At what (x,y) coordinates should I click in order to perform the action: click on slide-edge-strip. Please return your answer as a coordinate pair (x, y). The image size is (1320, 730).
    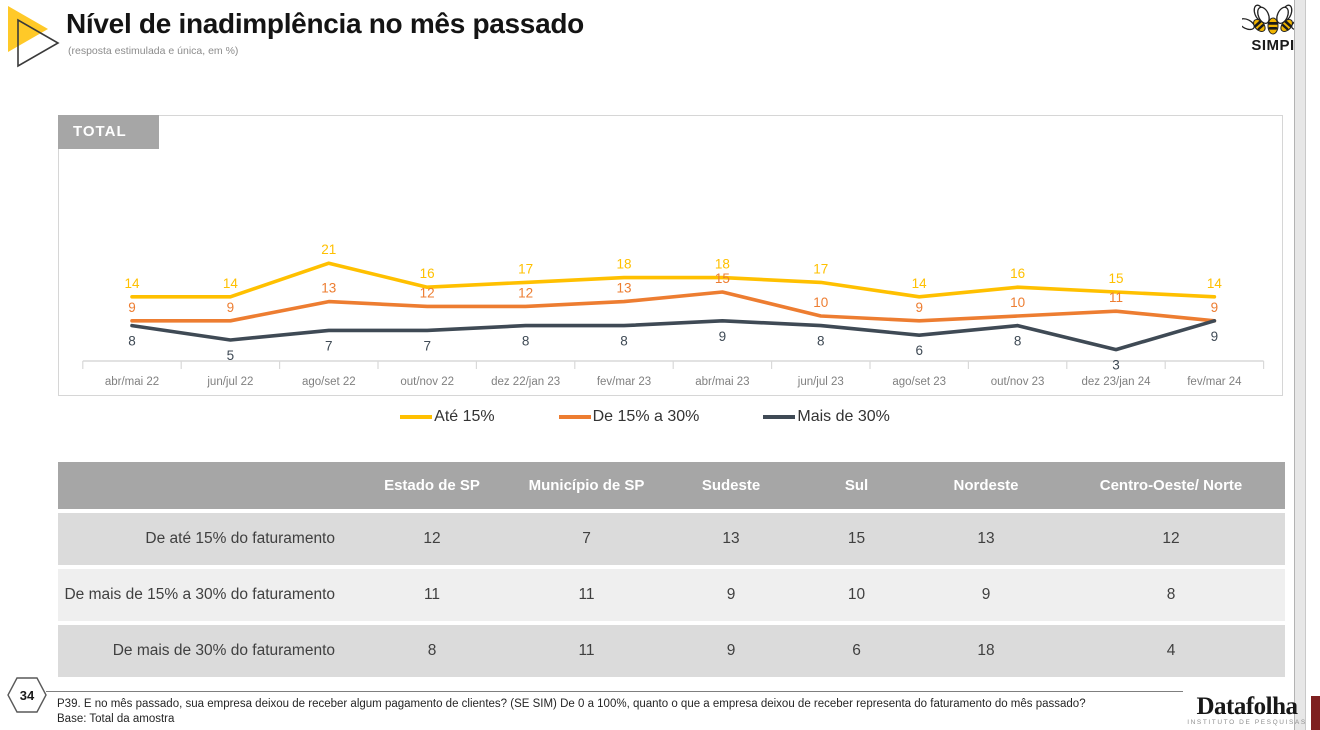
    Looking at the image, I should click on (1300, 365).